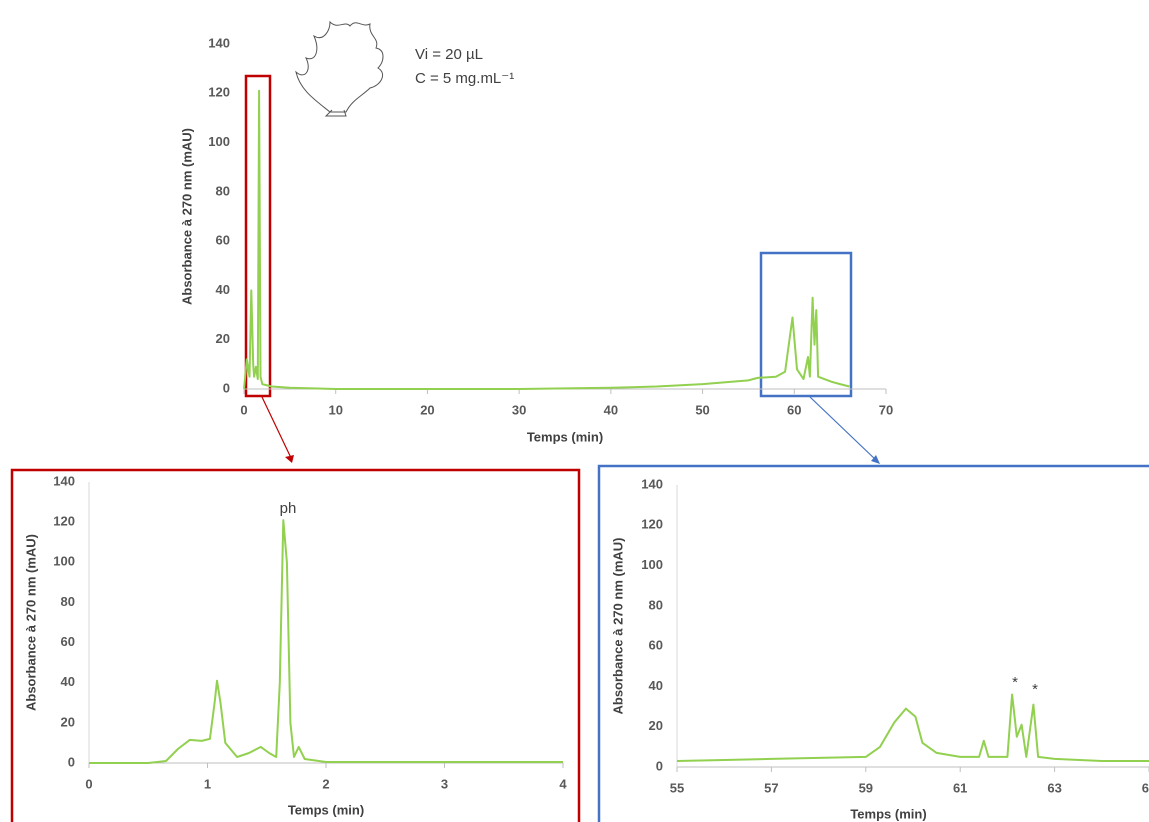 The image size is (1149, 822). I want to click on x-tick-label: 20, so click(427, 409).